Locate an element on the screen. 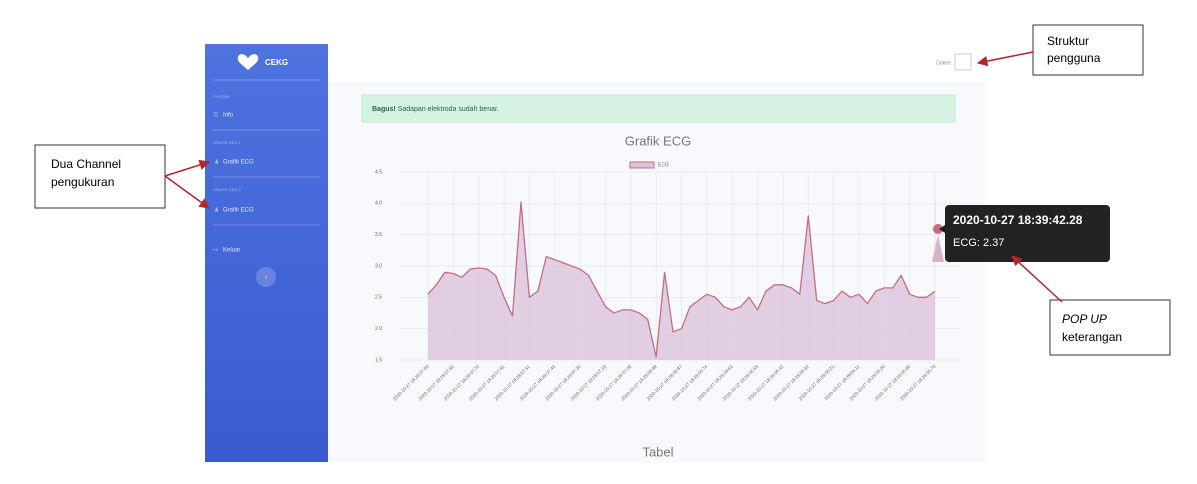 The image size is (1197, 484). brand-icon is located at coordinates (248, 62).